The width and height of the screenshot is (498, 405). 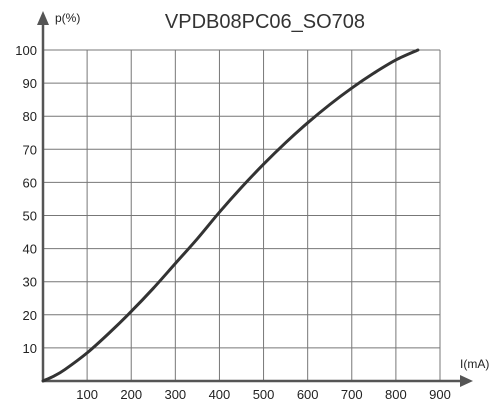 I want to click on y-tick-label-40: 40, so click(x=30, y=249).